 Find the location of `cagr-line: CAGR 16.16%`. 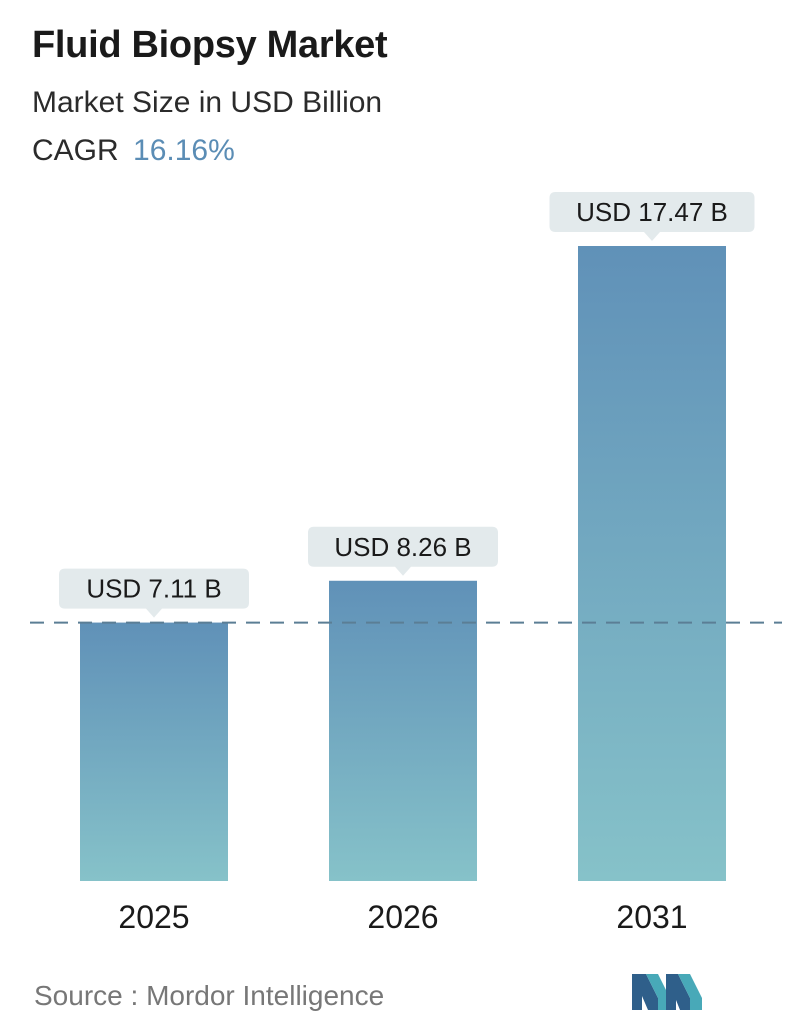

cagr-line: CAGR 16.16% is located at coordinates (133, 151).